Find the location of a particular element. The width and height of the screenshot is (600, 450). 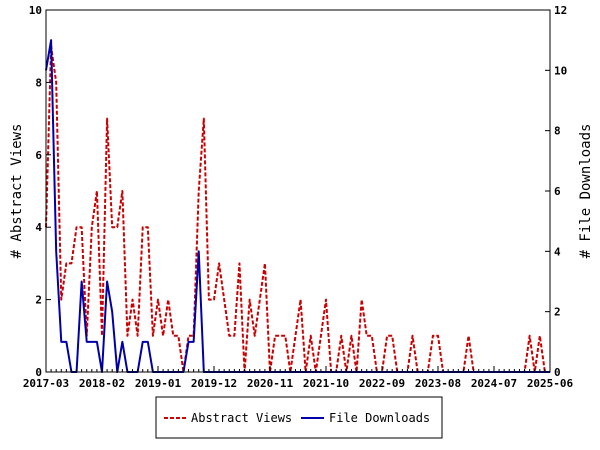

y-right-tick-label: 8 is located at coordinates (557, 131).